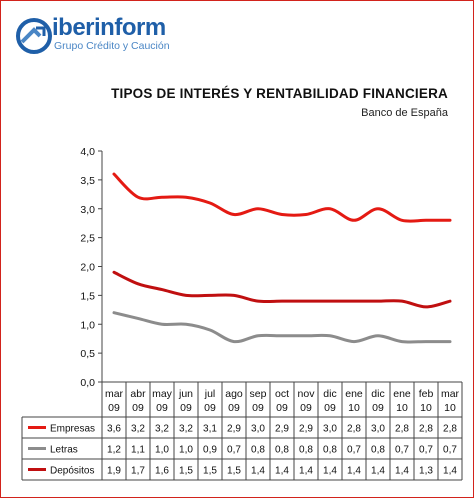 This screenshot has height=500, width=476. I want to click on legend-label: Depósitos, so click(72, 471).